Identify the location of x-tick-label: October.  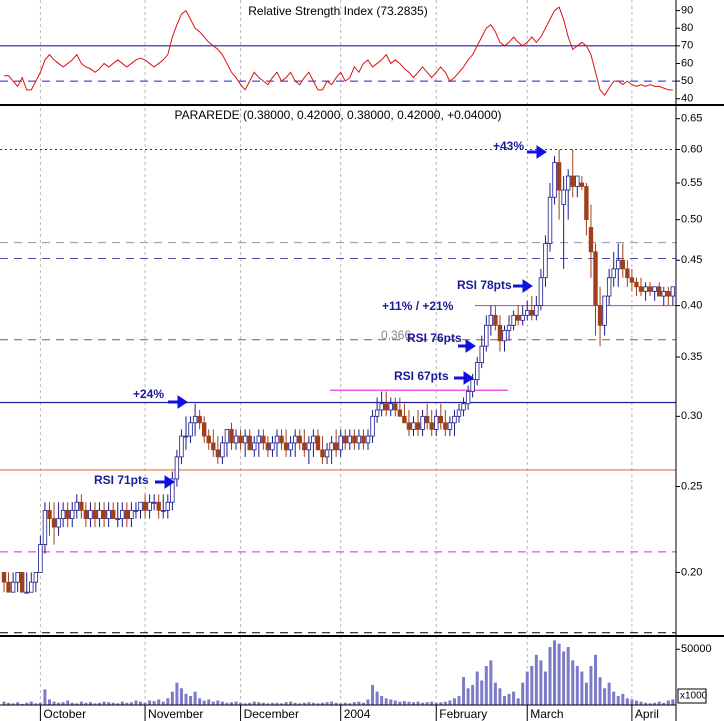
(64, 714).